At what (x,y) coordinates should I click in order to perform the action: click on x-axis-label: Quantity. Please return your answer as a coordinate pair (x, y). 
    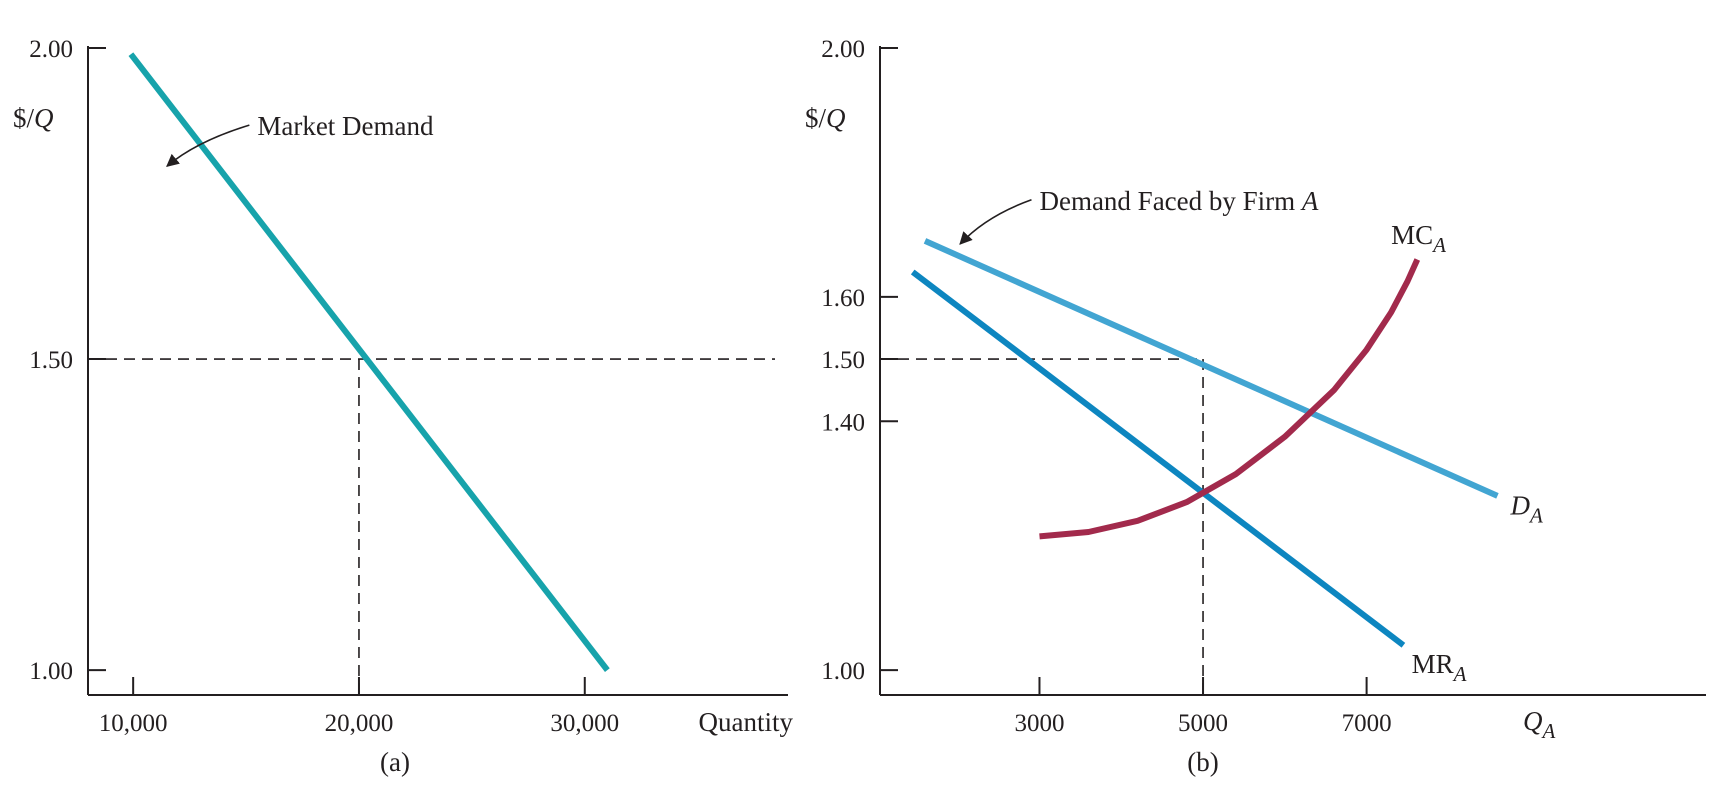
    Looking at the image, I should click on (746, 722).